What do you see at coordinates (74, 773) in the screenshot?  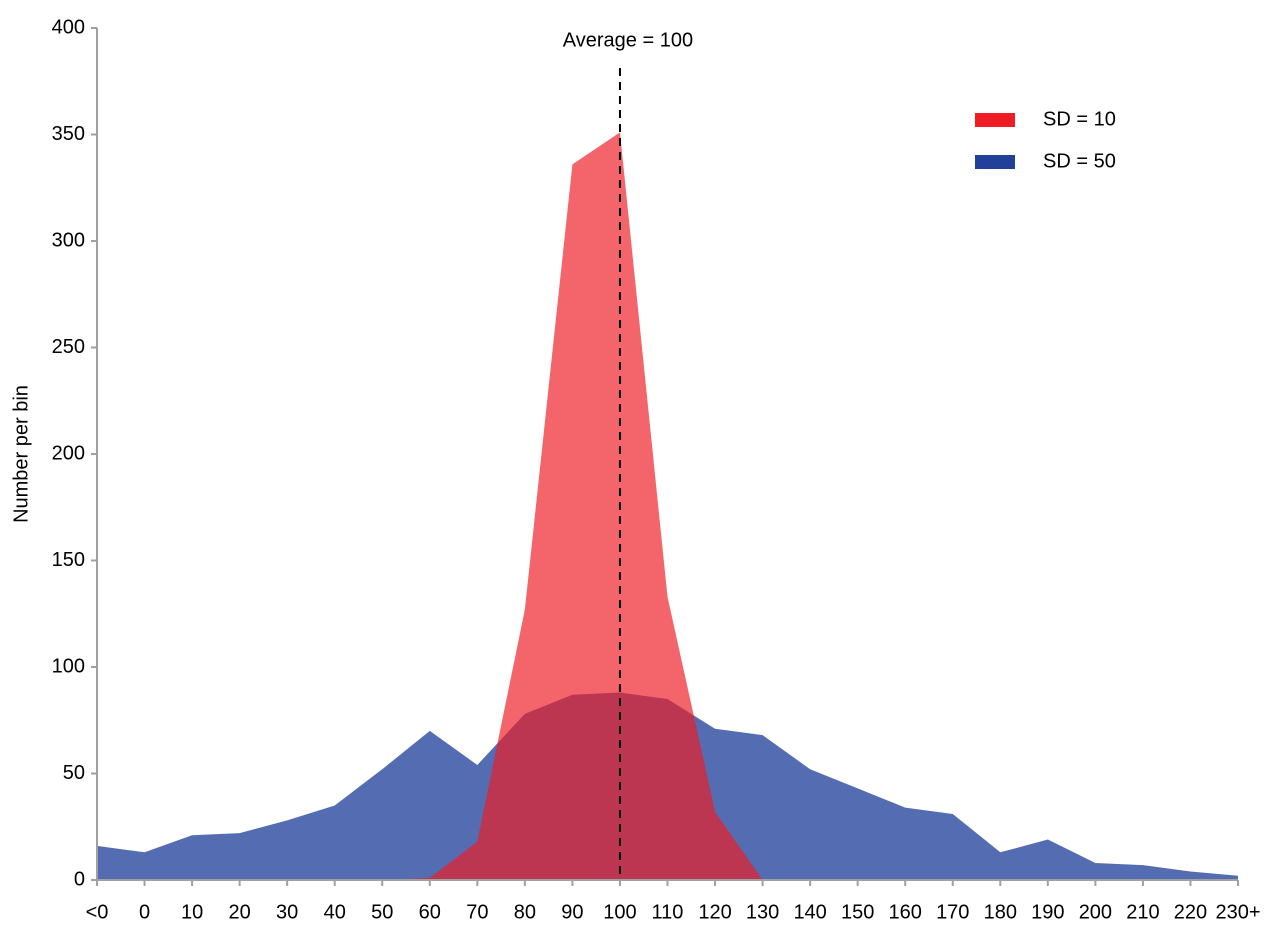 I see `y-tick-label: 50` at bounding box center [74, 773].